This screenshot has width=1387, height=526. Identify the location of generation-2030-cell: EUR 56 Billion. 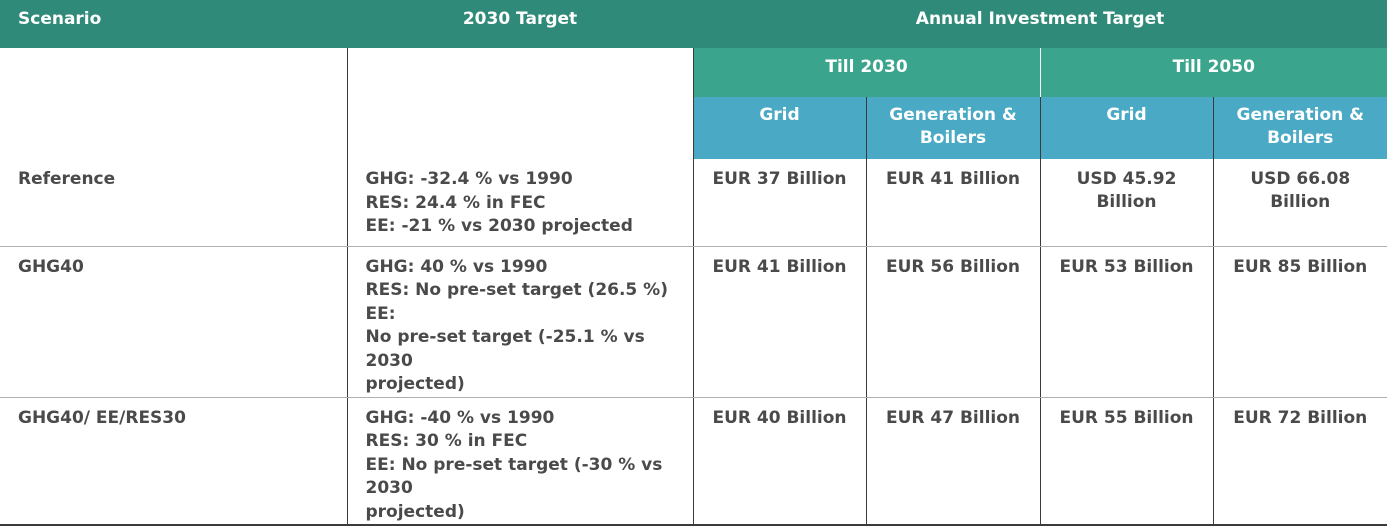
(953, 321).